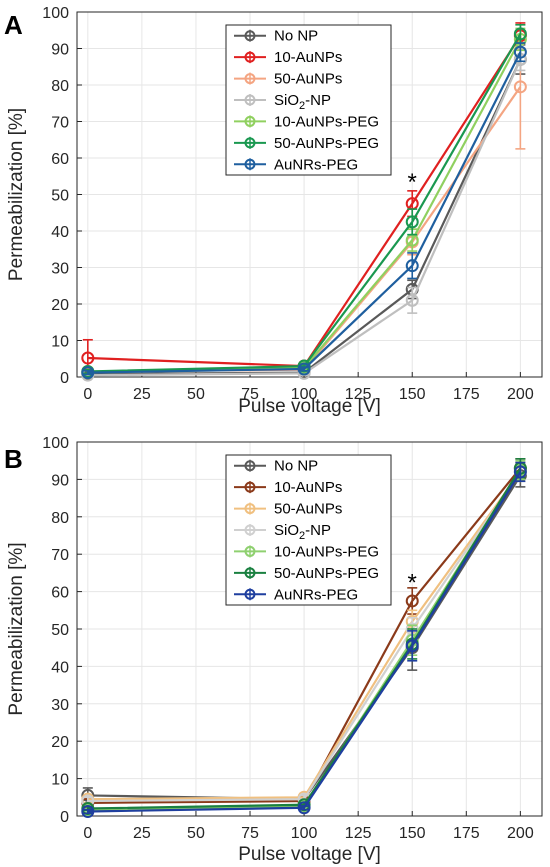 The image size is (550, 867). I want to click on panel-label: A, so click(13, 25).